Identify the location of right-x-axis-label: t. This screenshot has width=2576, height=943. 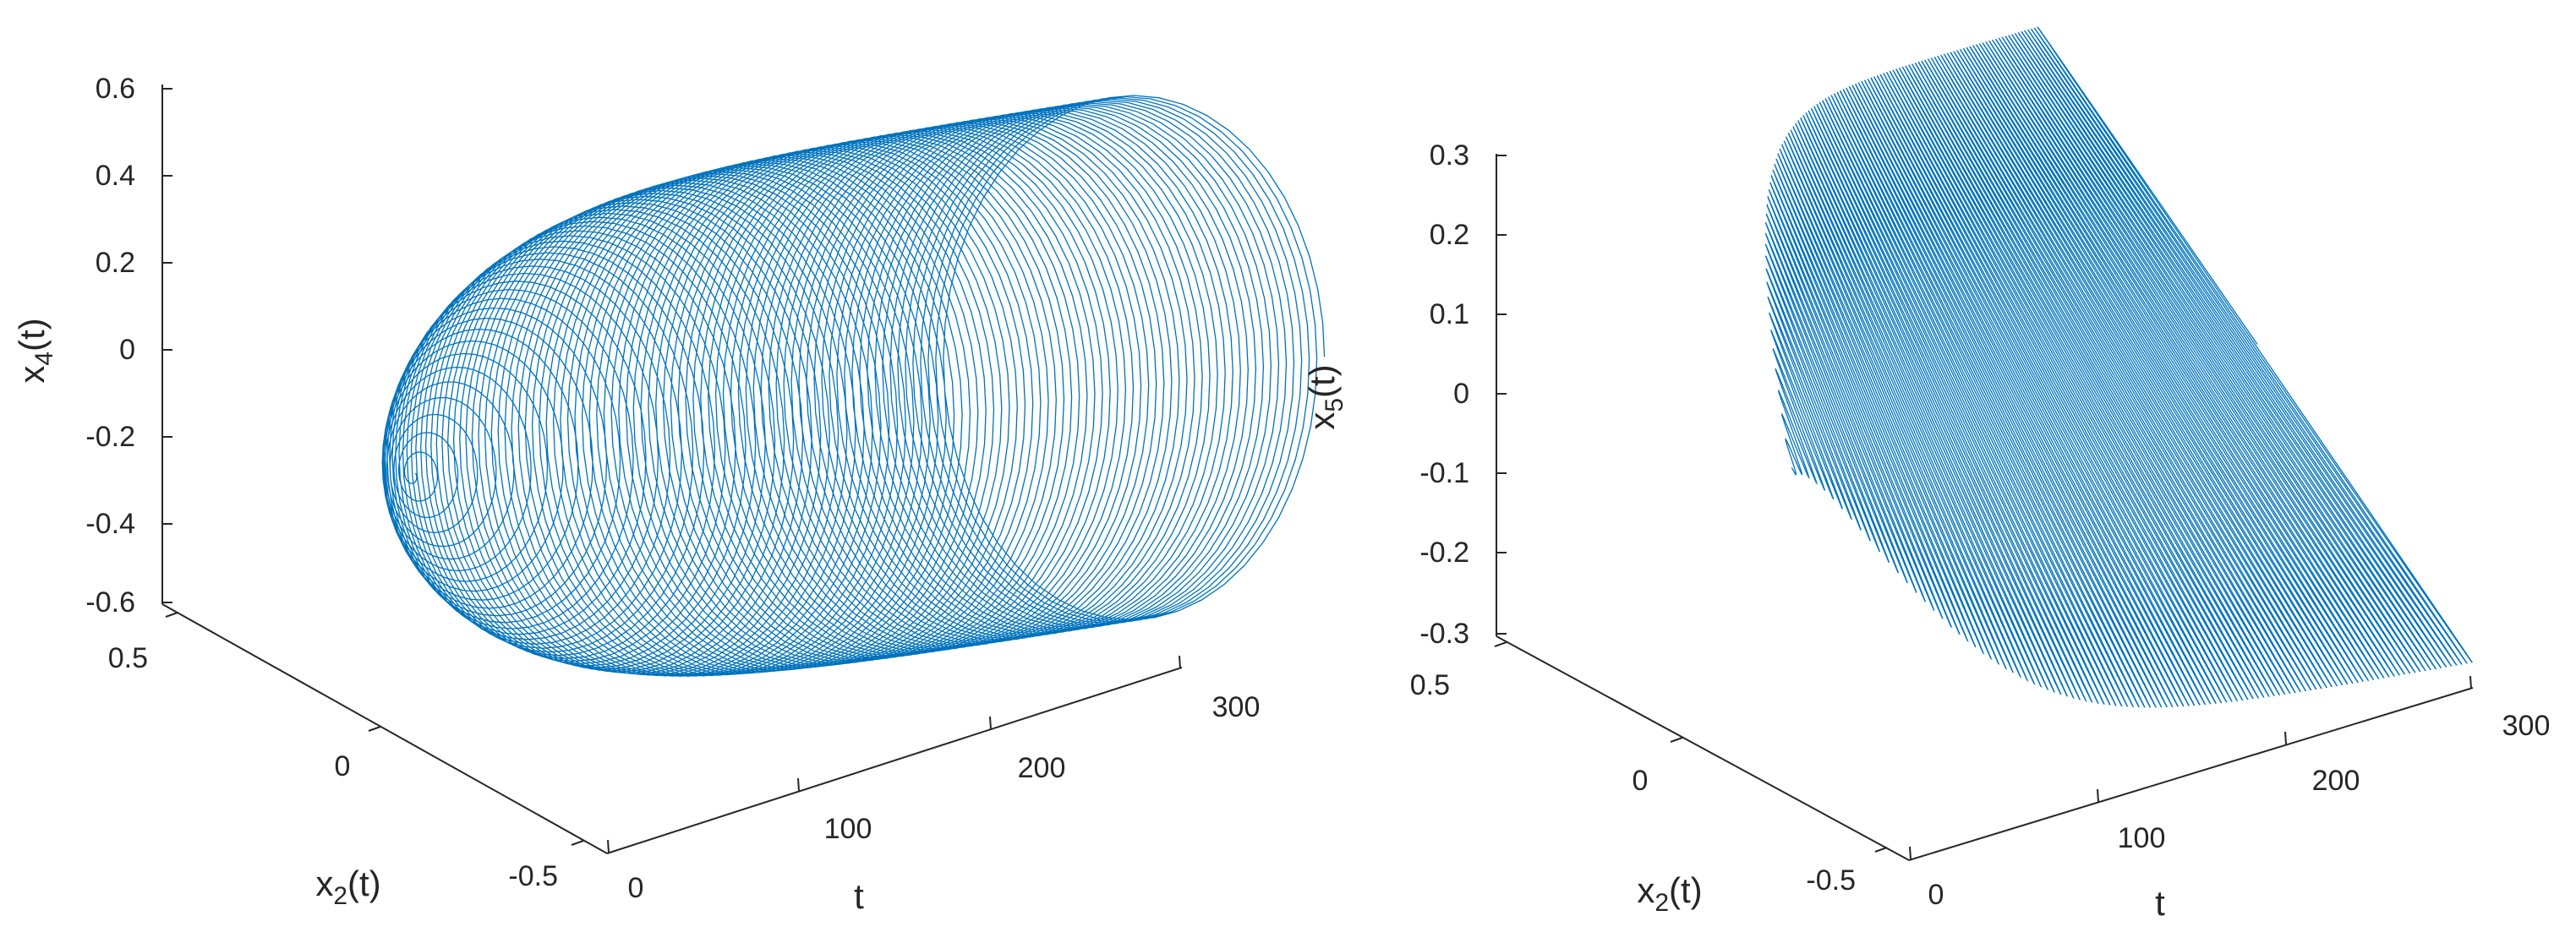
(2160, 903).